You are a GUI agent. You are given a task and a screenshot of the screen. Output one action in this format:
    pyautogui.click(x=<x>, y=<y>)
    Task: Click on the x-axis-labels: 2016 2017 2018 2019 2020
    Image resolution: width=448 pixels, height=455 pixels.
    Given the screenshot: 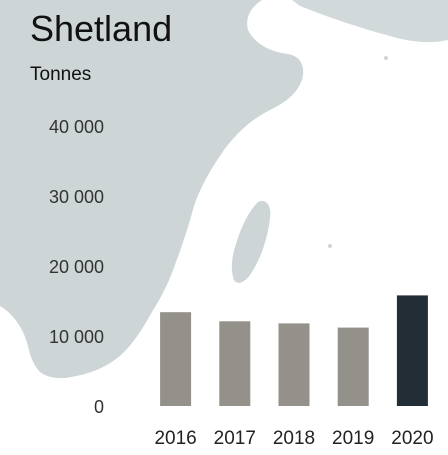 What is the action you would take?
    pyautogui.click(x=293, y=438)
    